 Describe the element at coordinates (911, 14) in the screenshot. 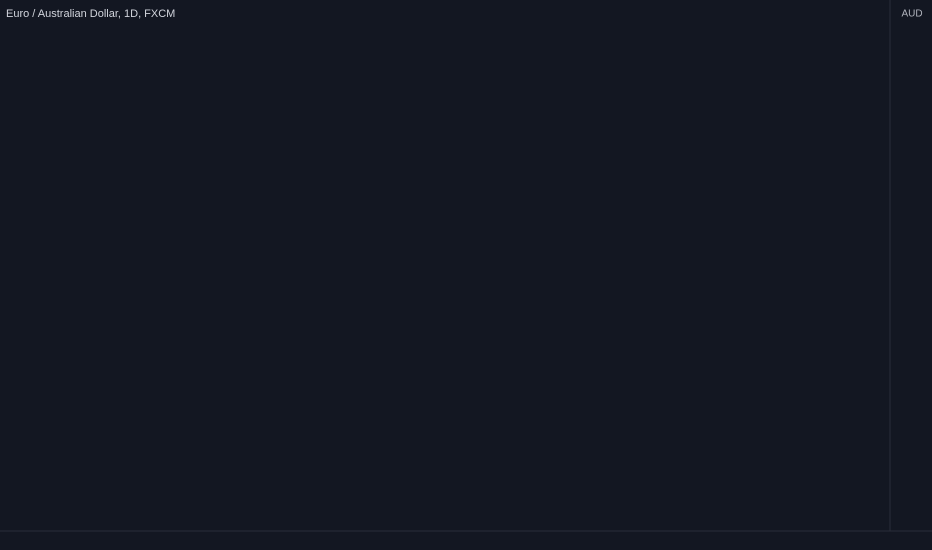

I see `currency-label: AUD` at that location.